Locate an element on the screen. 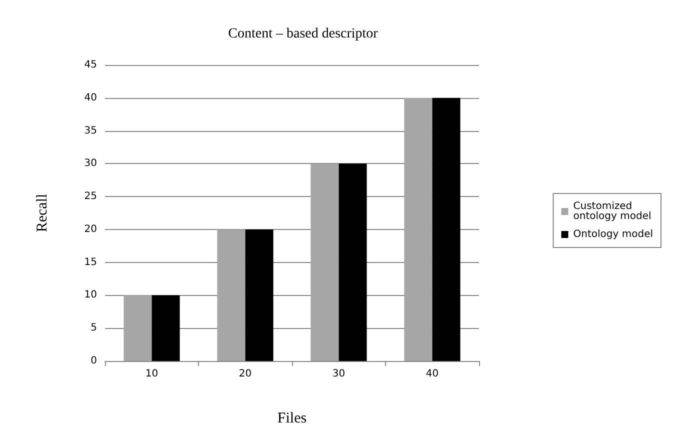  legend-label: Customized ontology model is located at coordinates (612, 211).